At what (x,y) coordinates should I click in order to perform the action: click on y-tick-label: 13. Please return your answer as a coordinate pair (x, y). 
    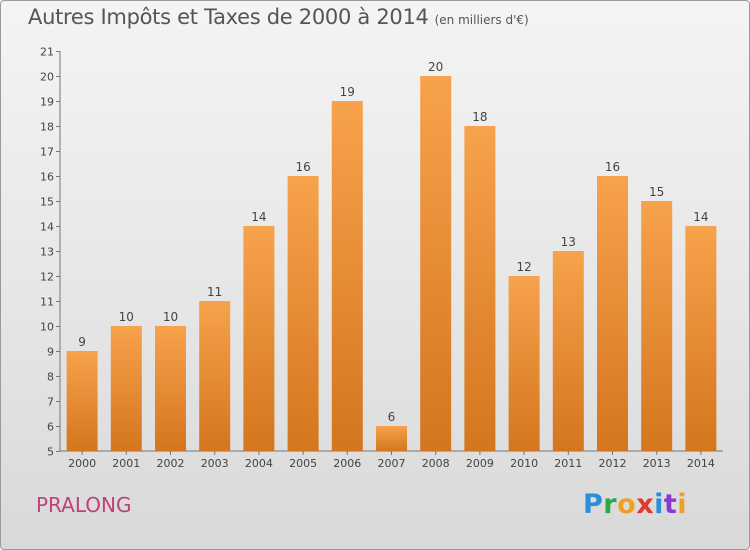
    Looking at the image, I should click on (47, 252).